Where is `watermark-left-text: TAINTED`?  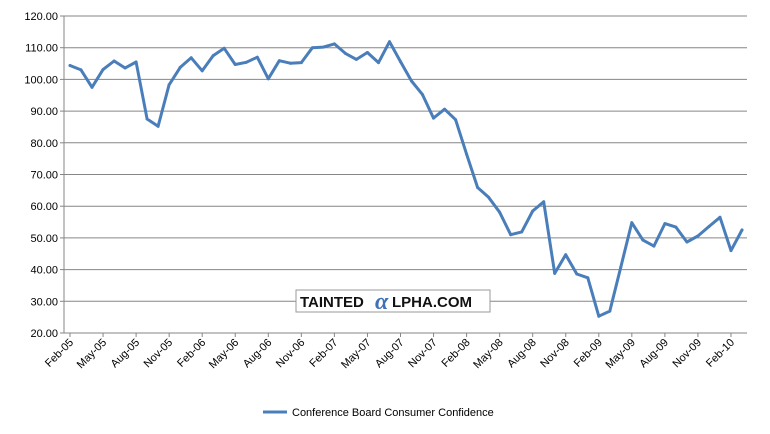 watermark-left-text: TAINTED is located at coordinates (332, 302).